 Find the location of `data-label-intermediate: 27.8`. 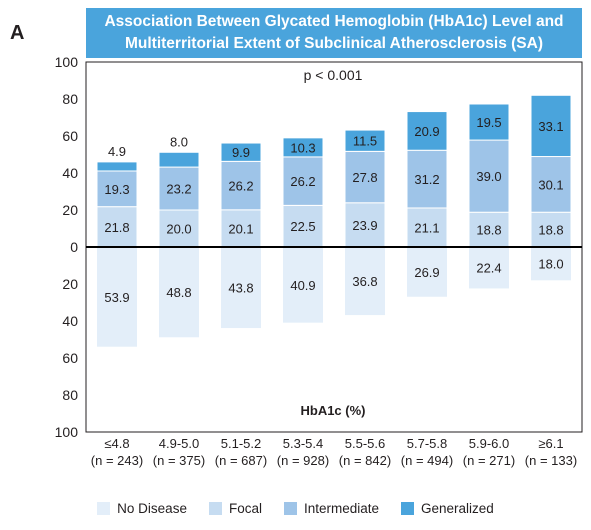

data-label-intermediate: 27.8 is located at coordinates (364, 177).